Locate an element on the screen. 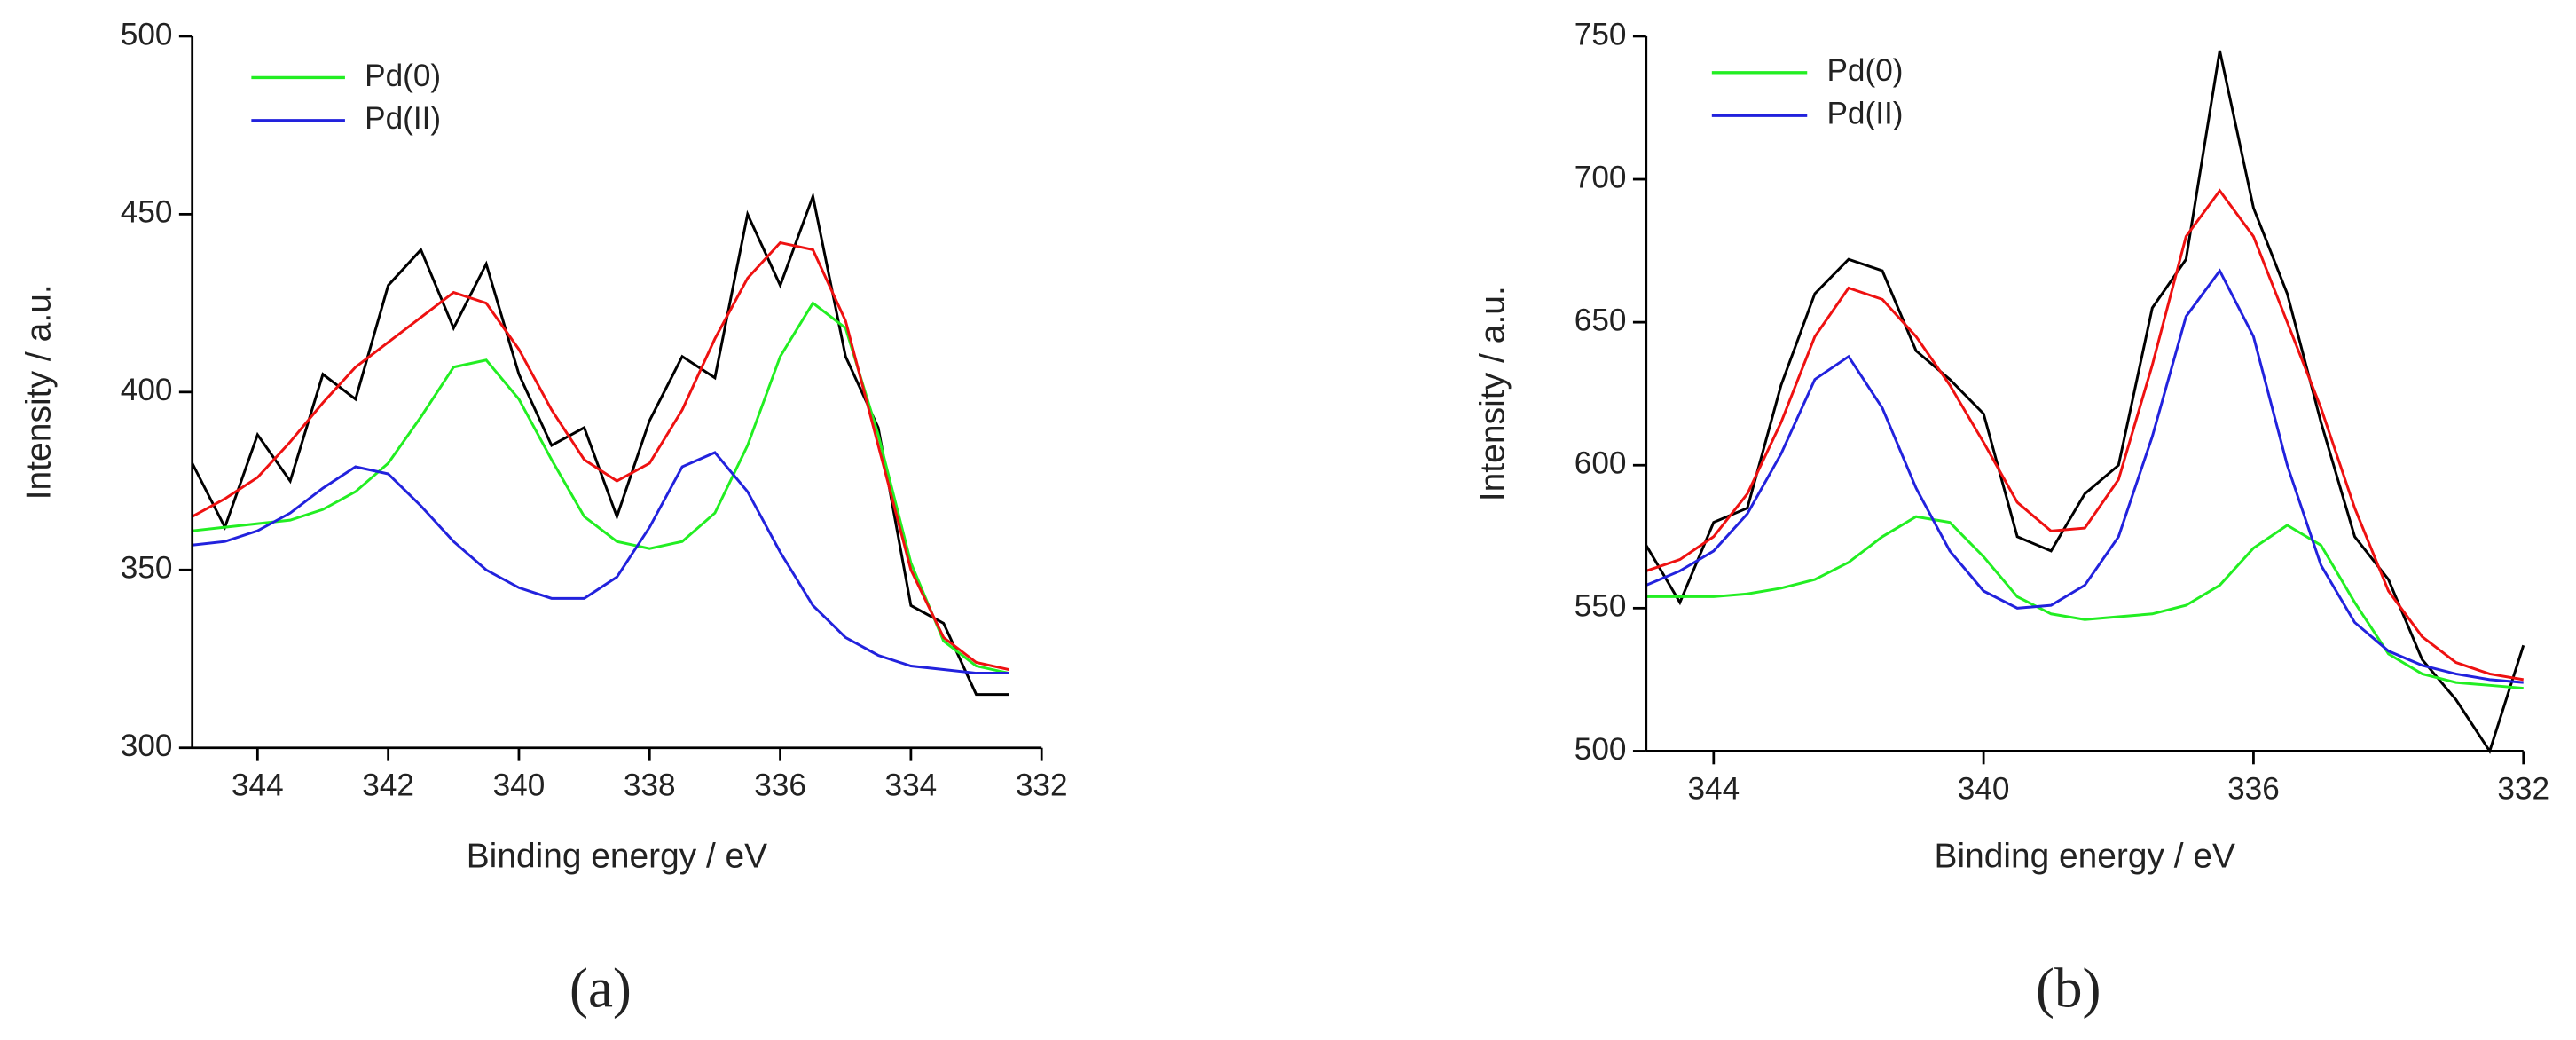 This screenshot has height=1040, width=2576. y-tick-label: 300 is located at coordinates (147, 746).